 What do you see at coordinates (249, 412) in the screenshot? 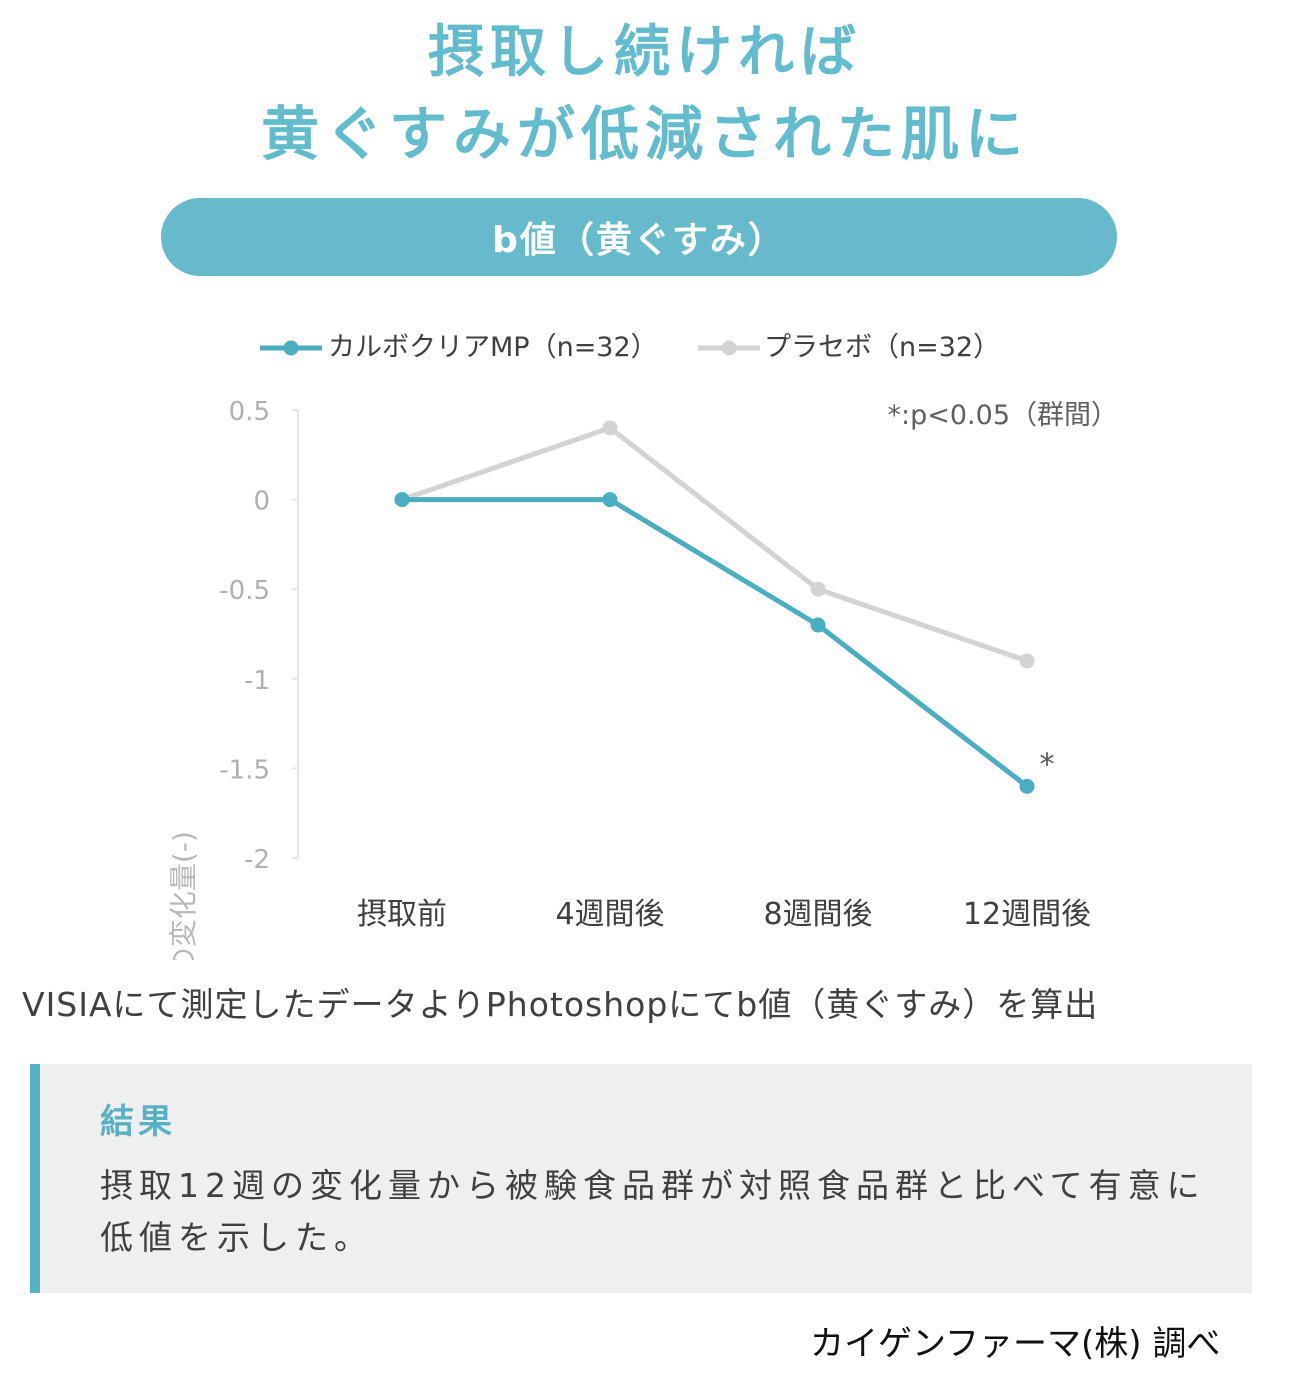
I see `y-tick-label: 0.5` at bounding box center [249, 412].